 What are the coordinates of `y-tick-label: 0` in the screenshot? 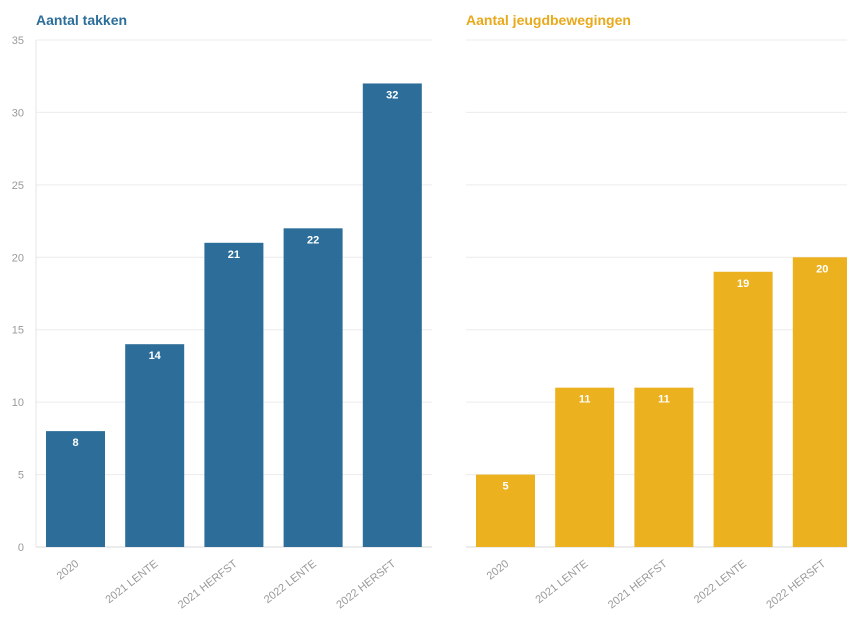 It's located at (21, 548).